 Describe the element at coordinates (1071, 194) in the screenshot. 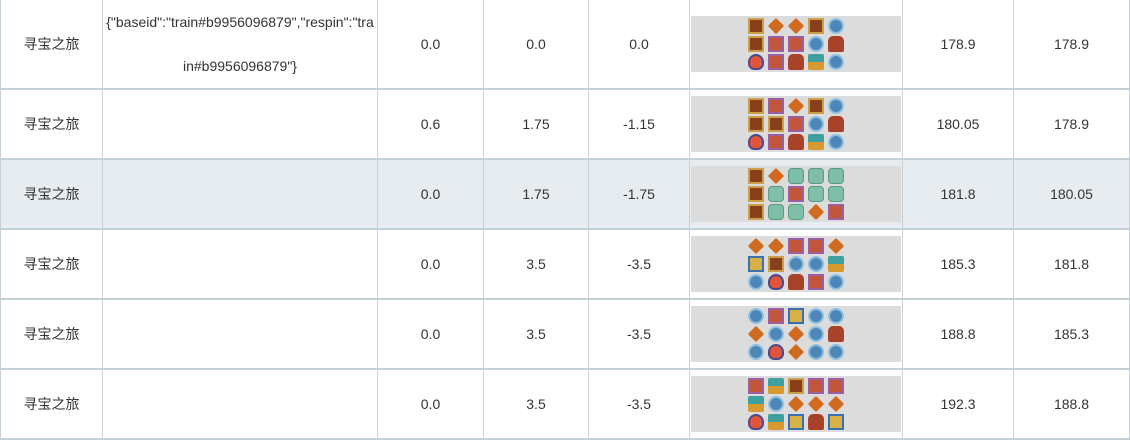

I see `balance-before-cell: 180.05` at that location.